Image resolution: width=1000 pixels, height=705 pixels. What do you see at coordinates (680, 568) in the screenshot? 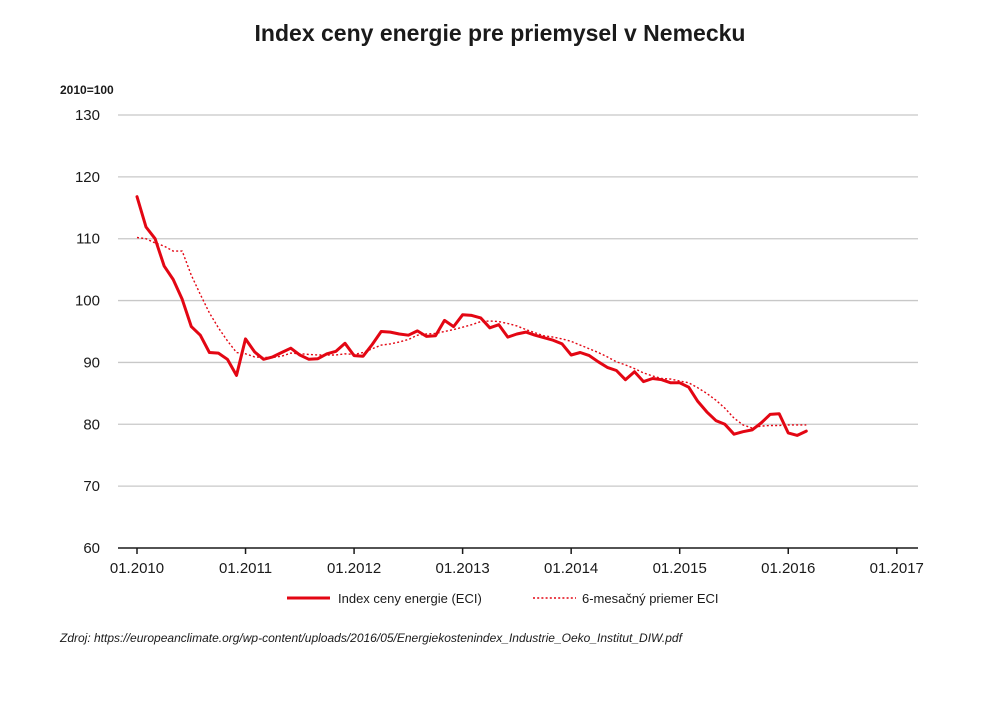
I see `x-tick-label: 01.2015` at bounding box center [680, 568].